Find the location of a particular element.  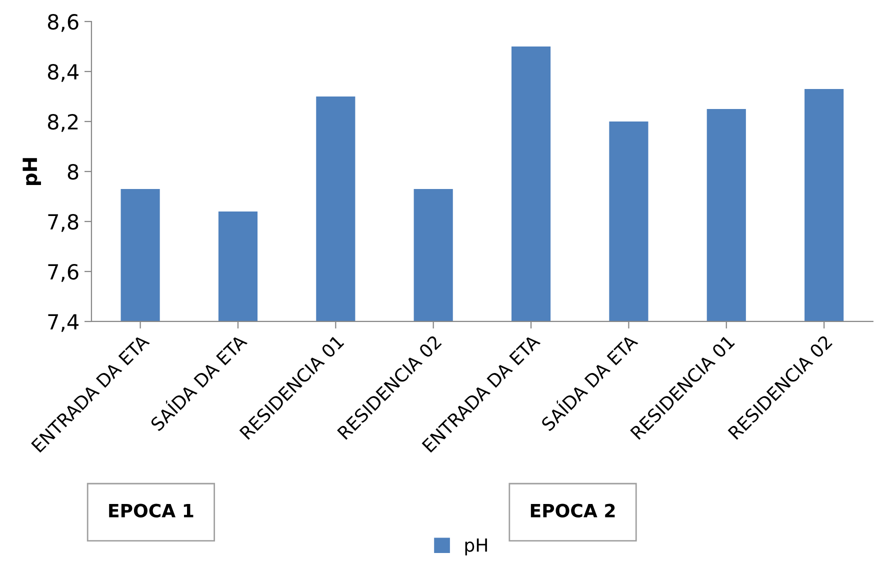

y-tick-label: 8,6 is located at coordinates (63, 23).